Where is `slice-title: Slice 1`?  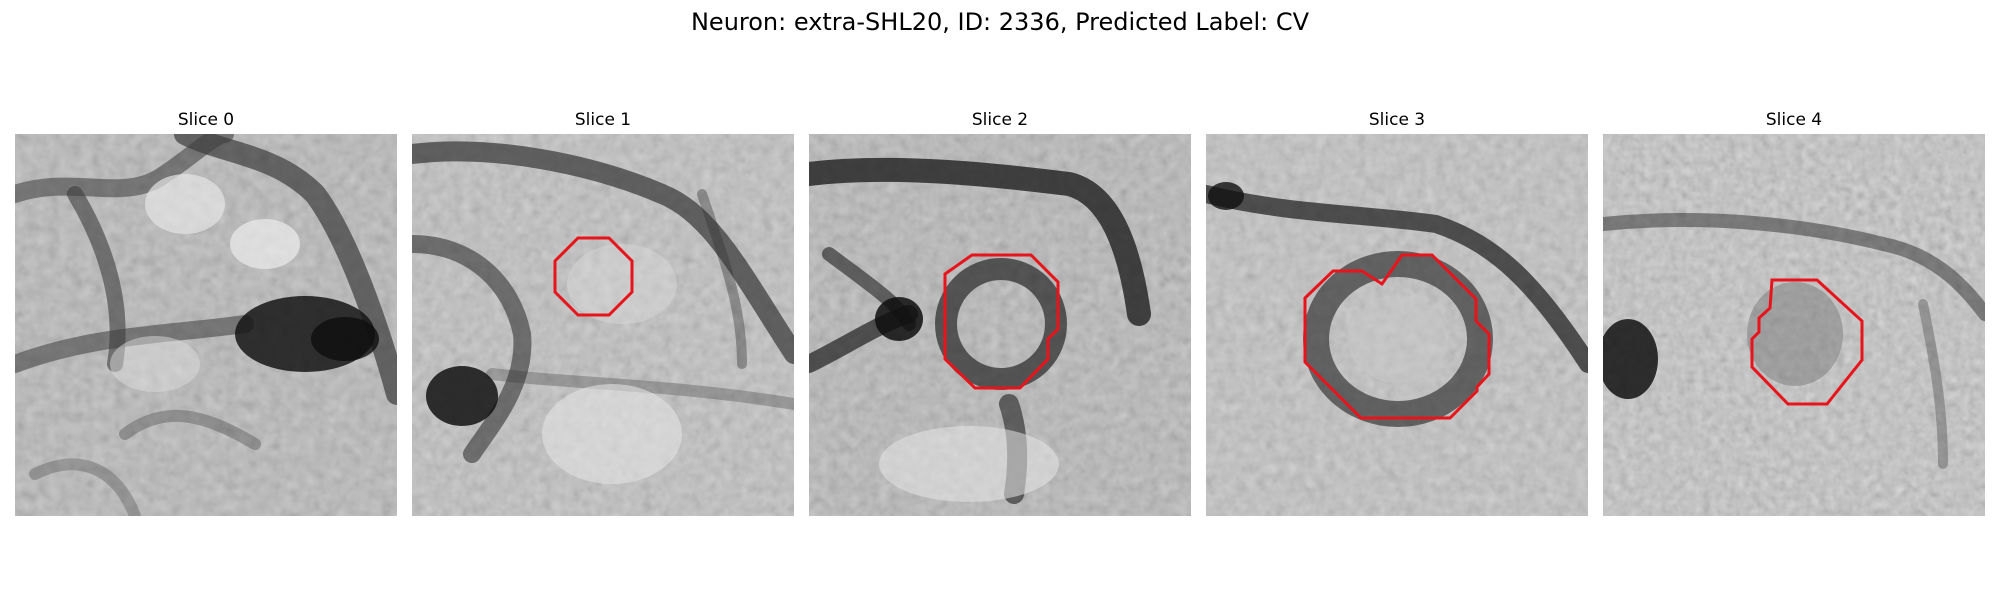 slice-title: Slice 1 is located at coordinates (603, 120).